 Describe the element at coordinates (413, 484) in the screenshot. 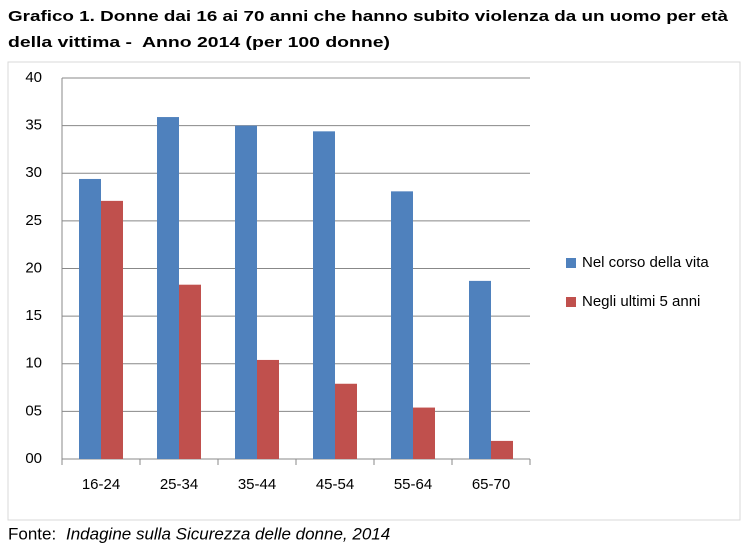

I see `x-tick-label: 55-64` at that location.